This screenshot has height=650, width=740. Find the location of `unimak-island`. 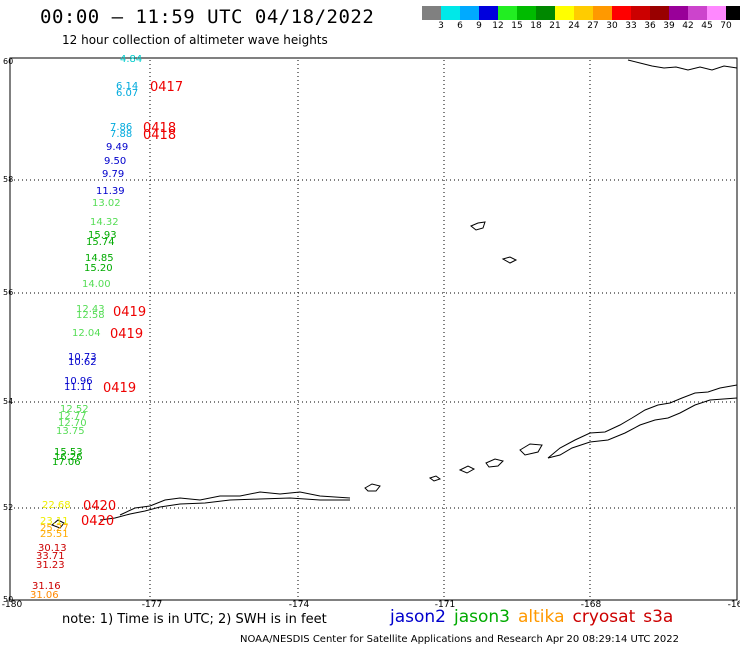

unimak-island is located at coordinates (531, 449).